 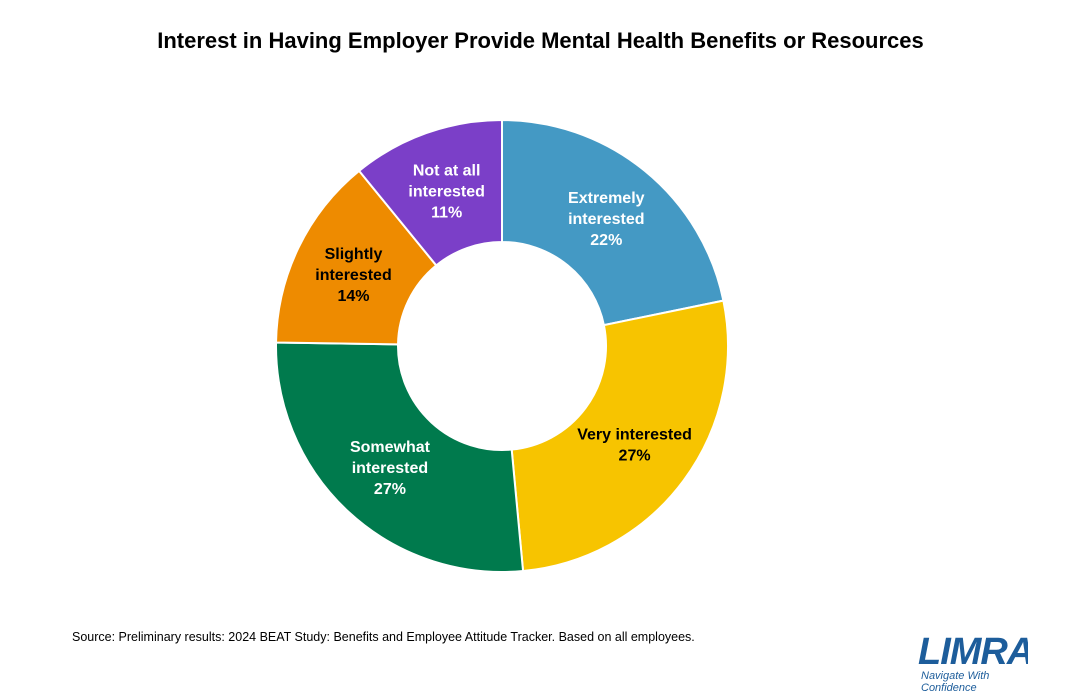 I want to click on slice-label: Slightly interested 14%, so click(x=353, y=275).